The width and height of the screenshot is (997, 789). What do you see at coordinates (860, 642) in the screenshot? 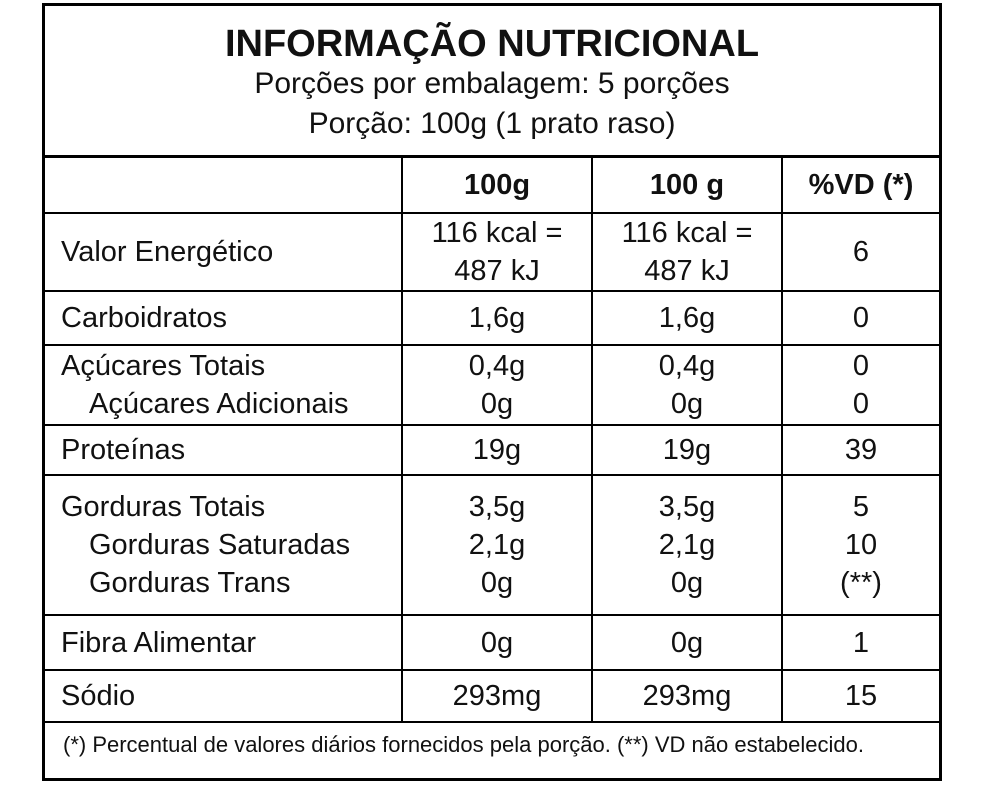
I see `nutrient-vd: 1` at bounding box center [860, 642].